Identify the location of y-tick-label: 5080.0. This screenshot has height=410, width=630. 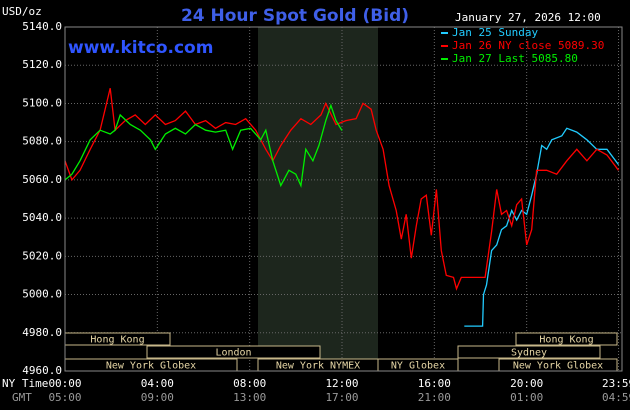
(42, 141).